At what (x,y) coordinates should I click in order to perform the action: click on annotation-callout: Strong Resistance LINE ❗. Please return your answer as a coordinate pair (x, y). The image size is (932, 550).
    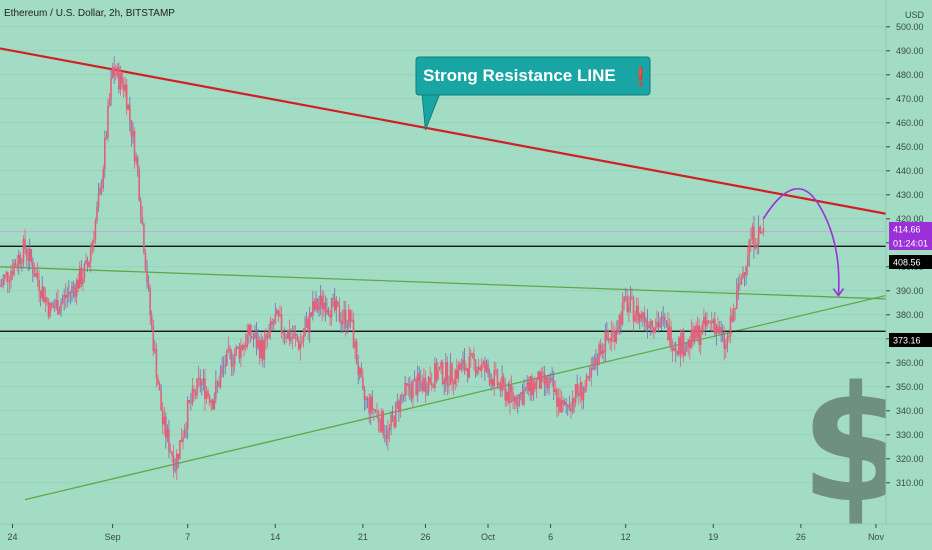
    Looking at the image, I should click on (533, 93).